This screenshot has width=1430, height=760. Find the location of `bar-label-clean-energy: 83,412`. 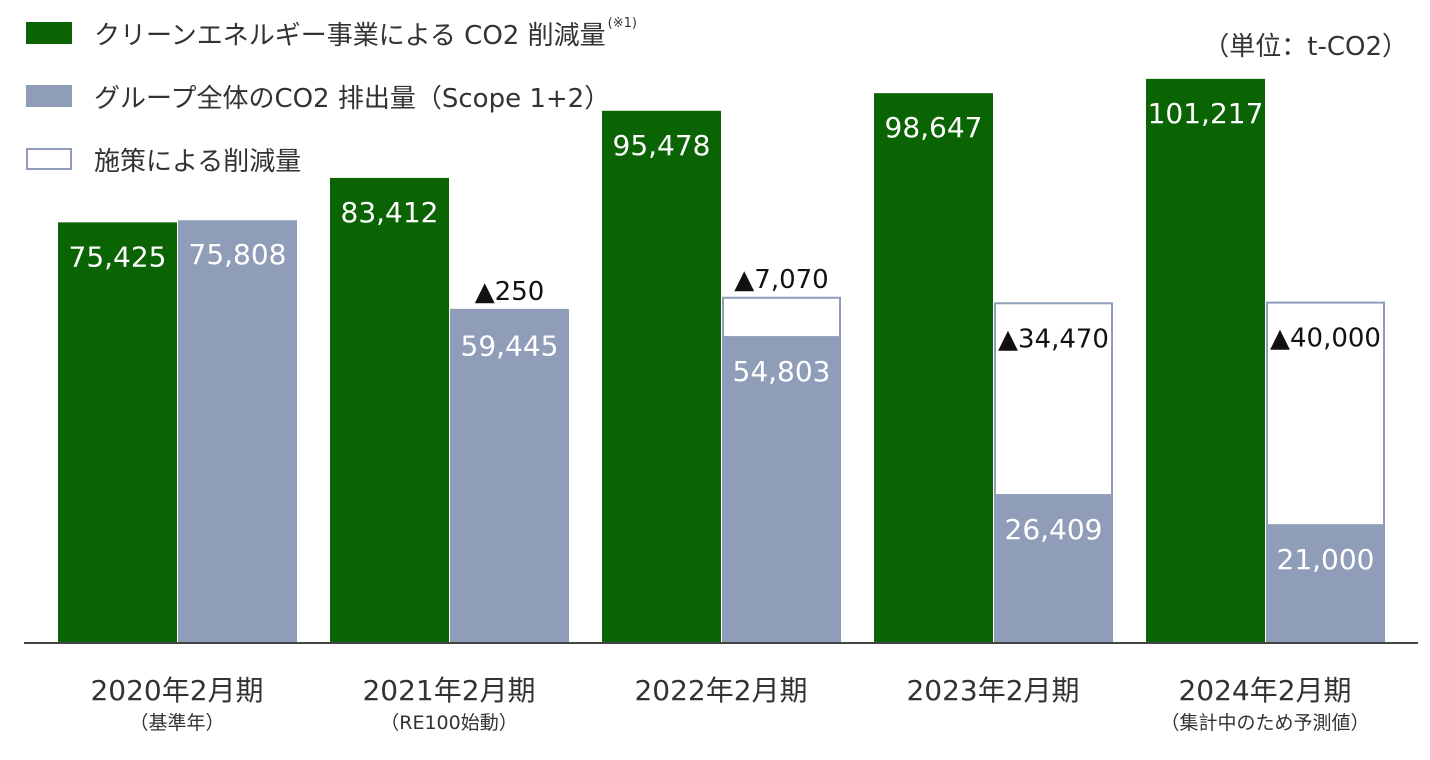

bar-label-clean-energy: 83,412 is located at coordinates (390, 212).